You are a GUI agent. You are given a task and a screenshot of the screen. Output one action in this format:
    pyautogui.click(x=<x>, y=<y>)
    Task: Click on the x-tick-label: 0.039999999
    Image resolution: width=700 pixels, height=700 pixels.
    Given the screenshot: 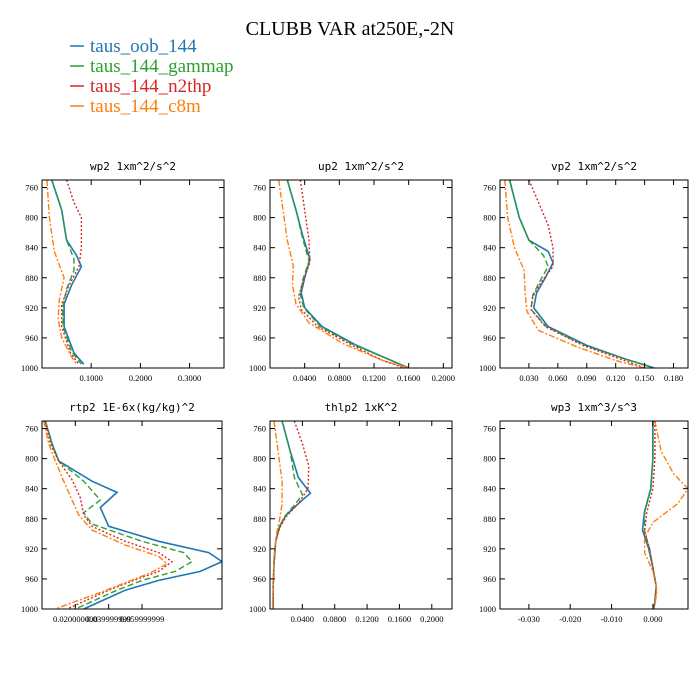 What is the action you would take?
    pyautogui.click(x=108, y=619)
    